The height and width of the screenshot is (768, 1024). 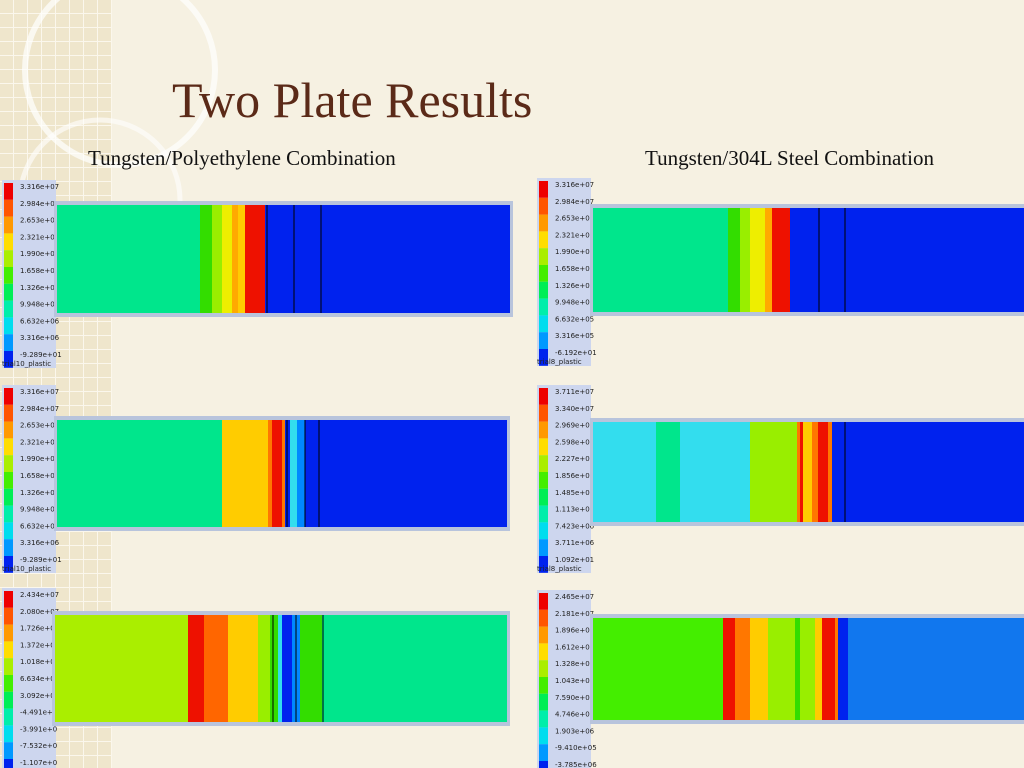 I want to click on legend-label: -3.991e+0, so click(x=38, y=729).